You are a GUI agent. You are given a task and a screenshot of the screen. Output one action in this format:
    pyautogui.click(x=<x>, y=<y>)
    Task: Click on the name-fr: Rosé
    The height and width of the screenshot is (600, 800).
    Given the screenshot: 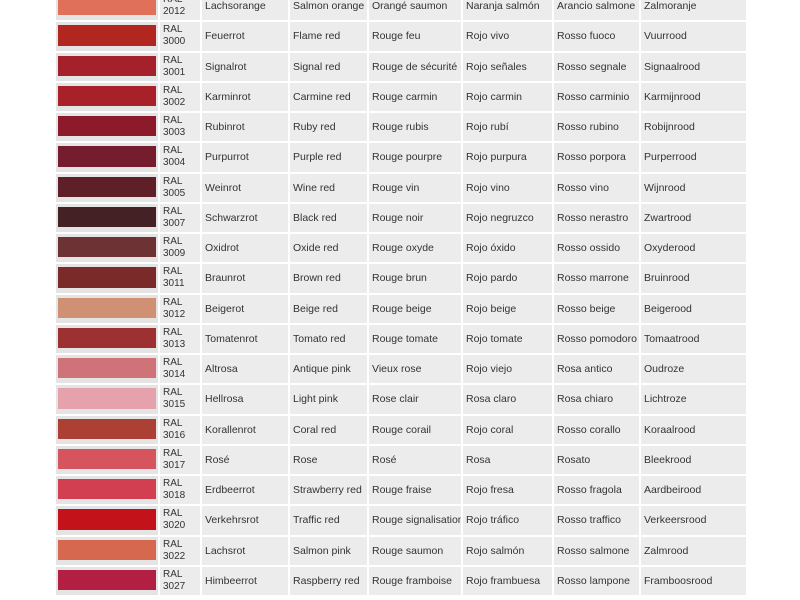 What is the action you would take?
    pyautogui.click(x=416, y=459)
    